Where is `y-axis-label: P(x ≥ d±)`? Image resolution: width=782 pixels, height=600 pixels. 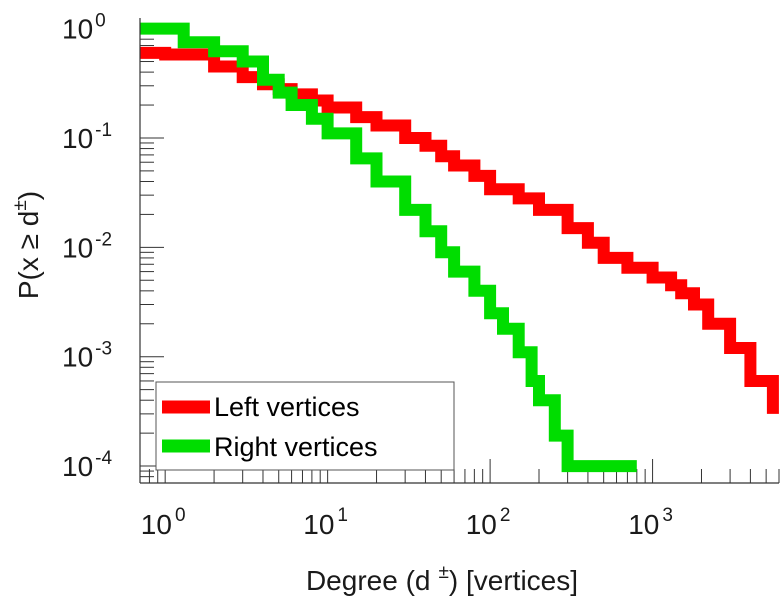 y-axis-label: P(x ≥ d±) is located at coordinates (27, 245).